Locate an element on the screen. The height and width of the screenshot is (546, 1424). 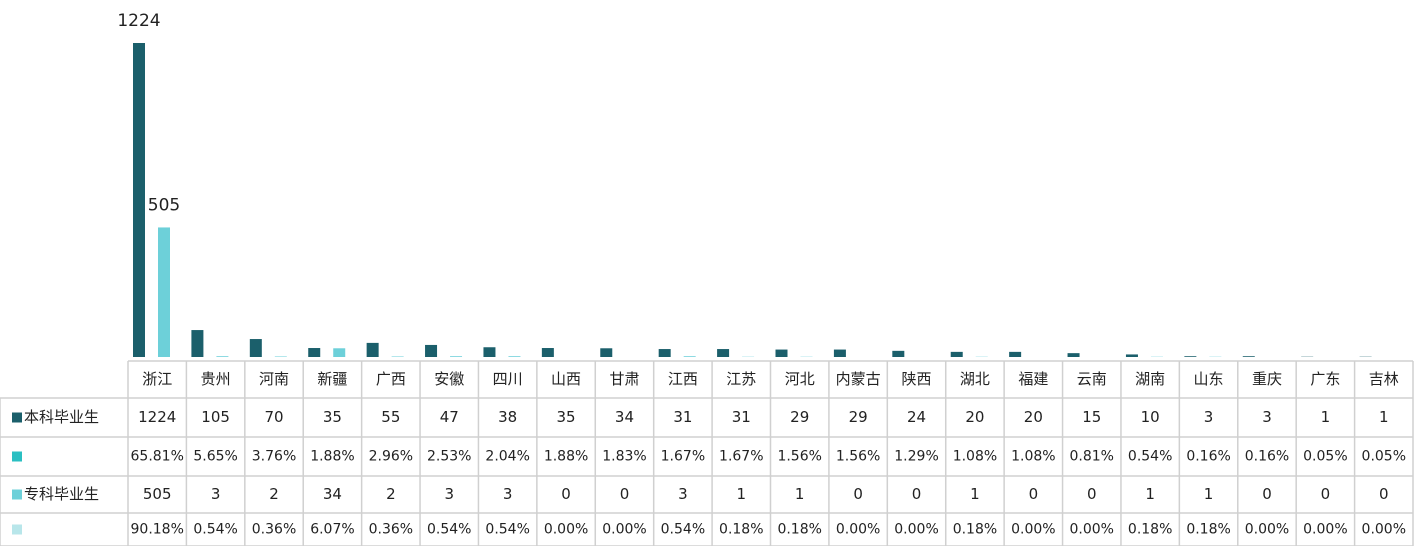
table-value: 1.29% is located at coordinates (916, 457).